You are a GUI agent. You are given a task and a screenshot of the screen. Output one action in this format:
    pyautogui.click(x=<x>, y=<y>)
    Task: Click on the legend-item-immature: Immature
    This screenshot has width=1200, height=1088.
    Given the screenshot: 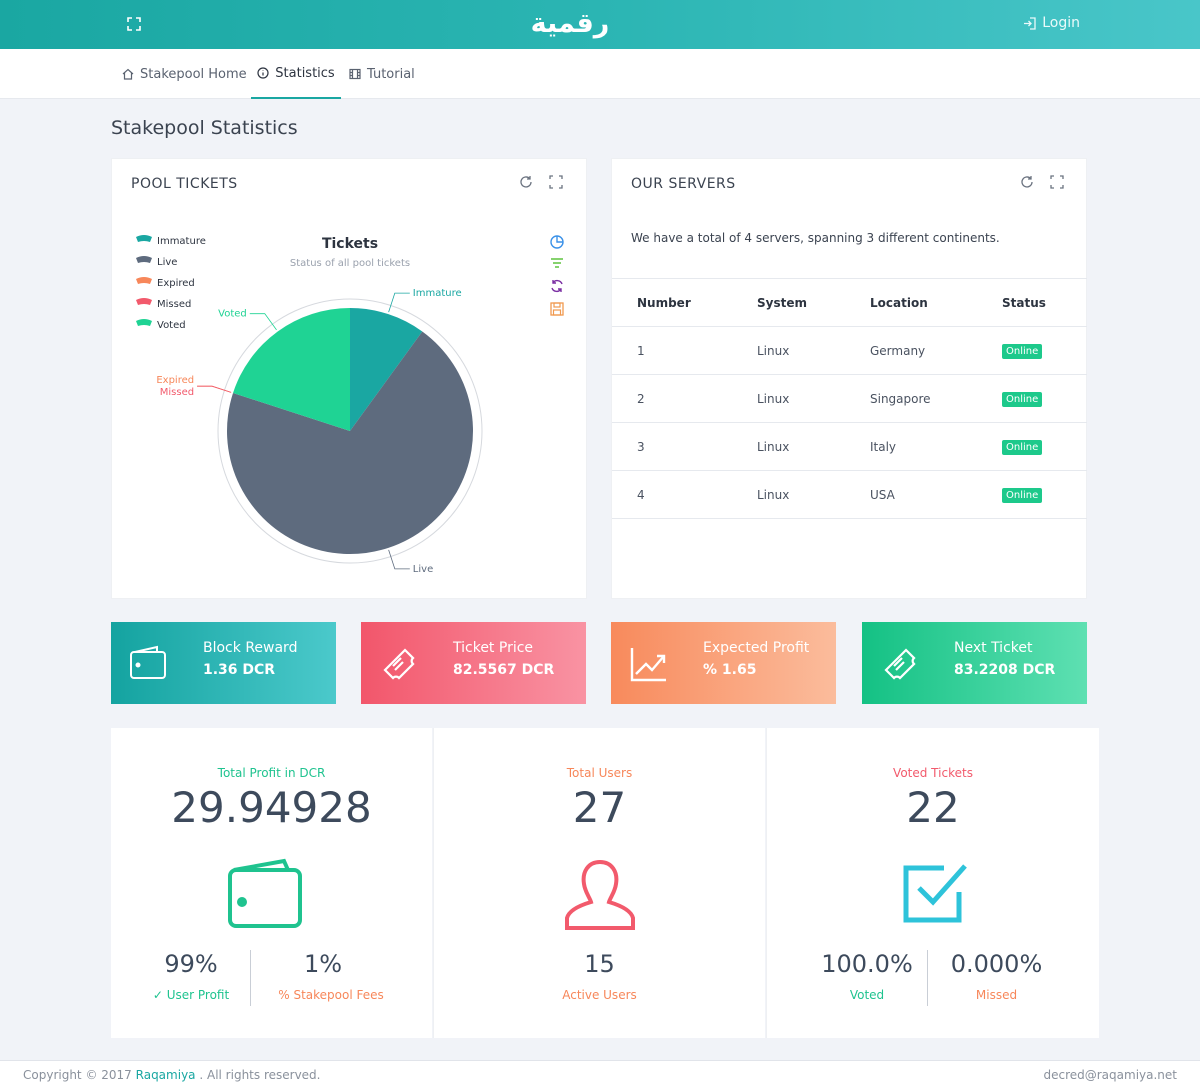 What is the action you would take?
    pyautogui.click(x=171, y=241)
    